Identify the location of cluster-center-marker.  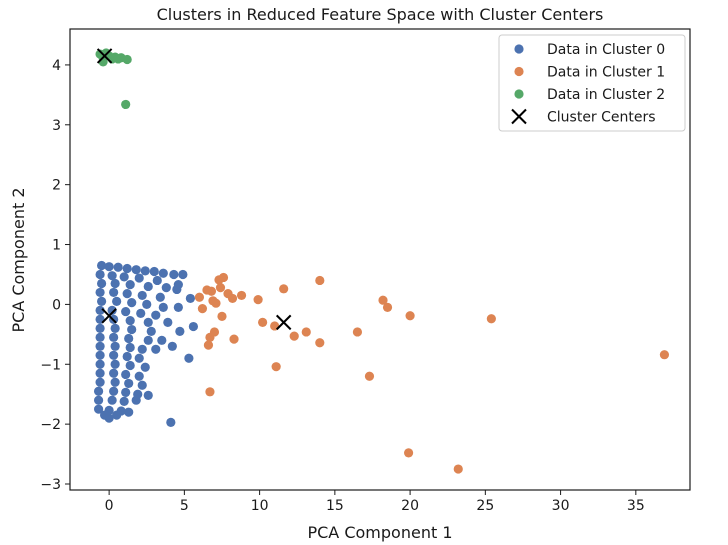
(109, 316).